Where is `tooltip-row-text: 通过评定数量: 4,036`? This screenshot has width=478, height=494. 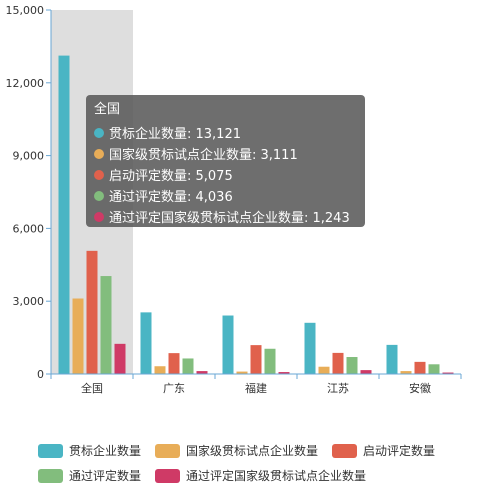 tooltip-row-text: 通过评定数量: 4,036 is located at coordinates (171, 197).